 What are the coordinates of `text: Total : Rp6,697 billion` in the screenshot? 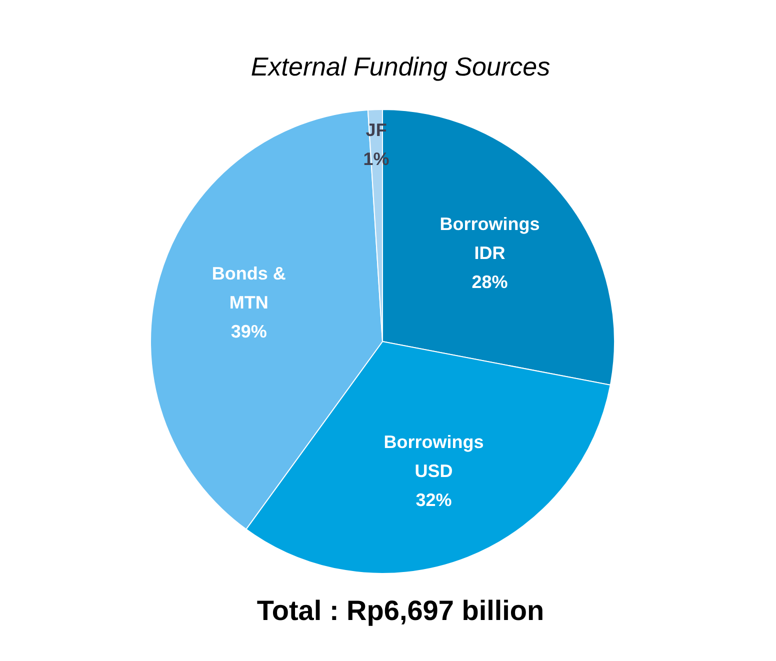 It's located at (400, 610).